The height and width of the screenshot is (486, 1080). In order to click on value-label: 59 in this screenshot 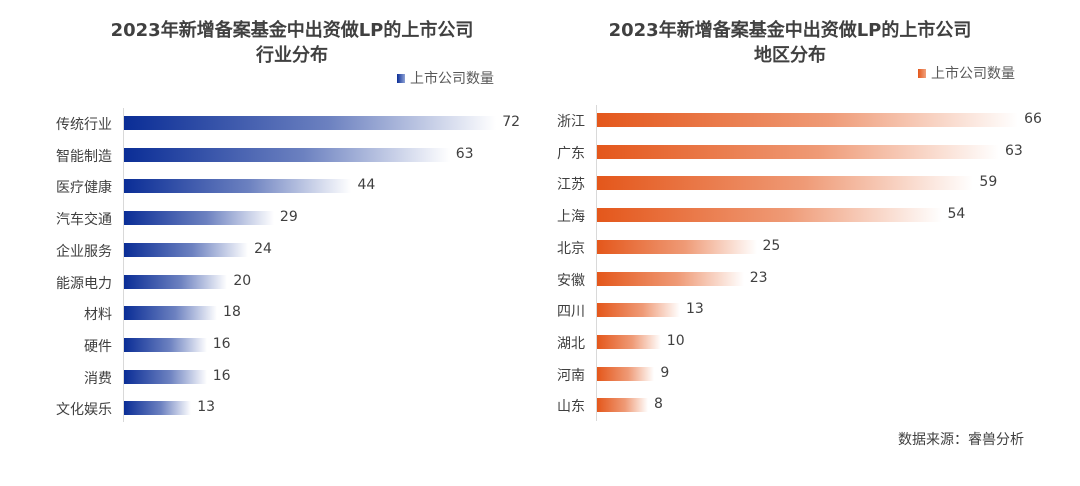, I will do `click(988, 182)`.